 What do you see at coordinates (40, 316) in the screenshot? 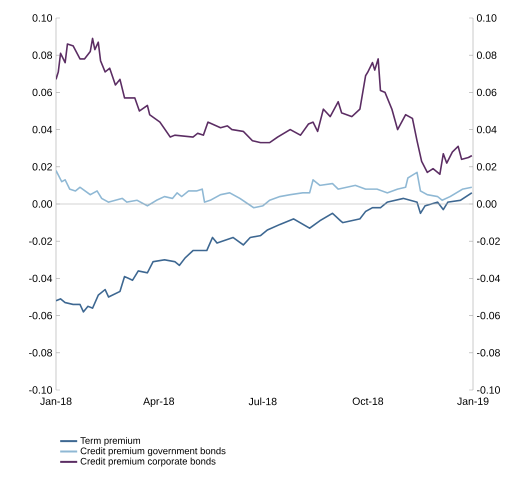
I see `y2-tick-label: -0.06` at bounding box center [40, 316].